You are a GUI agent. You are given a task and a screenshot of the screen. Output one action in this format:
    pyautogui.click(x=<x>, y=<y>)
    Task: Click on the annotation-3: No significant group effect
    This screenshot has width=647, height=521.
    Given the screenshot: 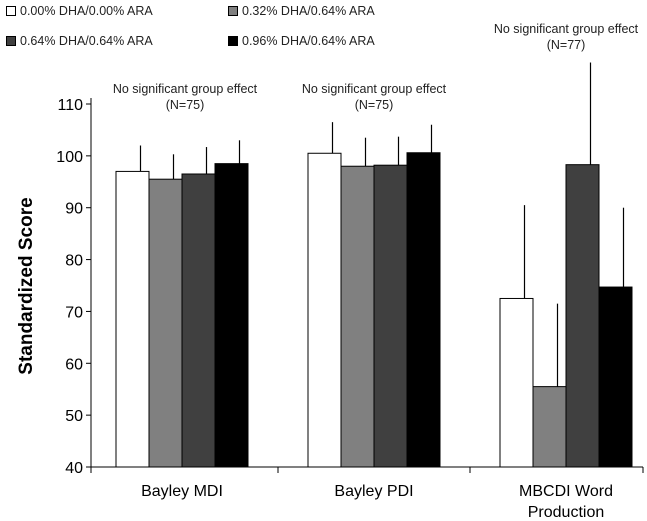 What is the action you would take?
    pyautogui.click(x=566, y=29)
    